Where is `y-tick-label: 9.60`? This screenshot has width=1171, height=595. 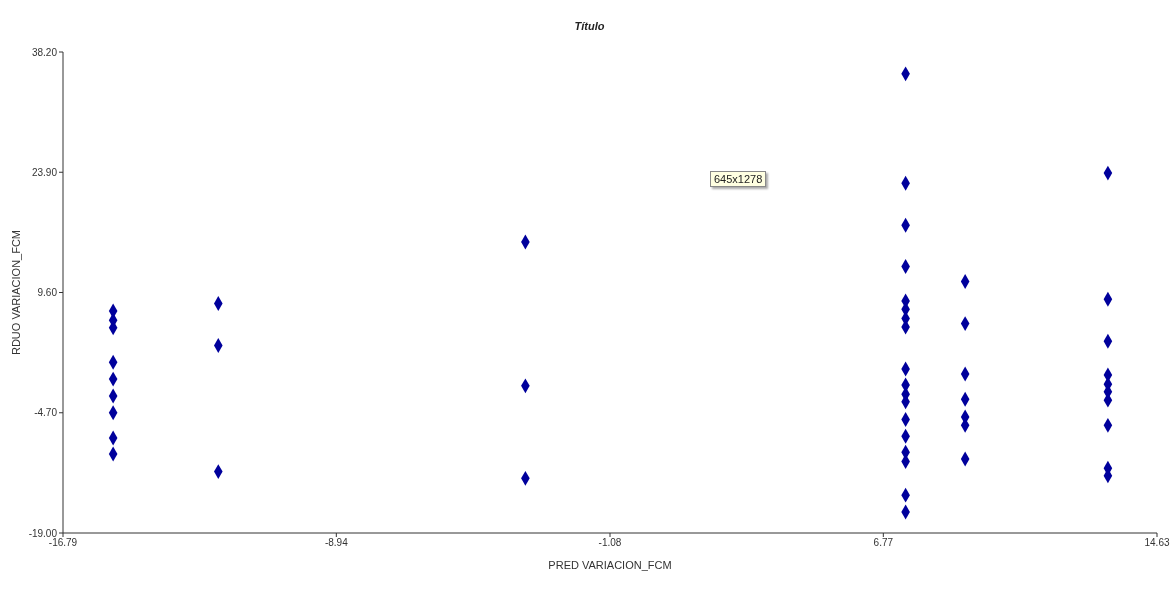
y-tick-label: 9.60 is located at coordinates (47, 293).